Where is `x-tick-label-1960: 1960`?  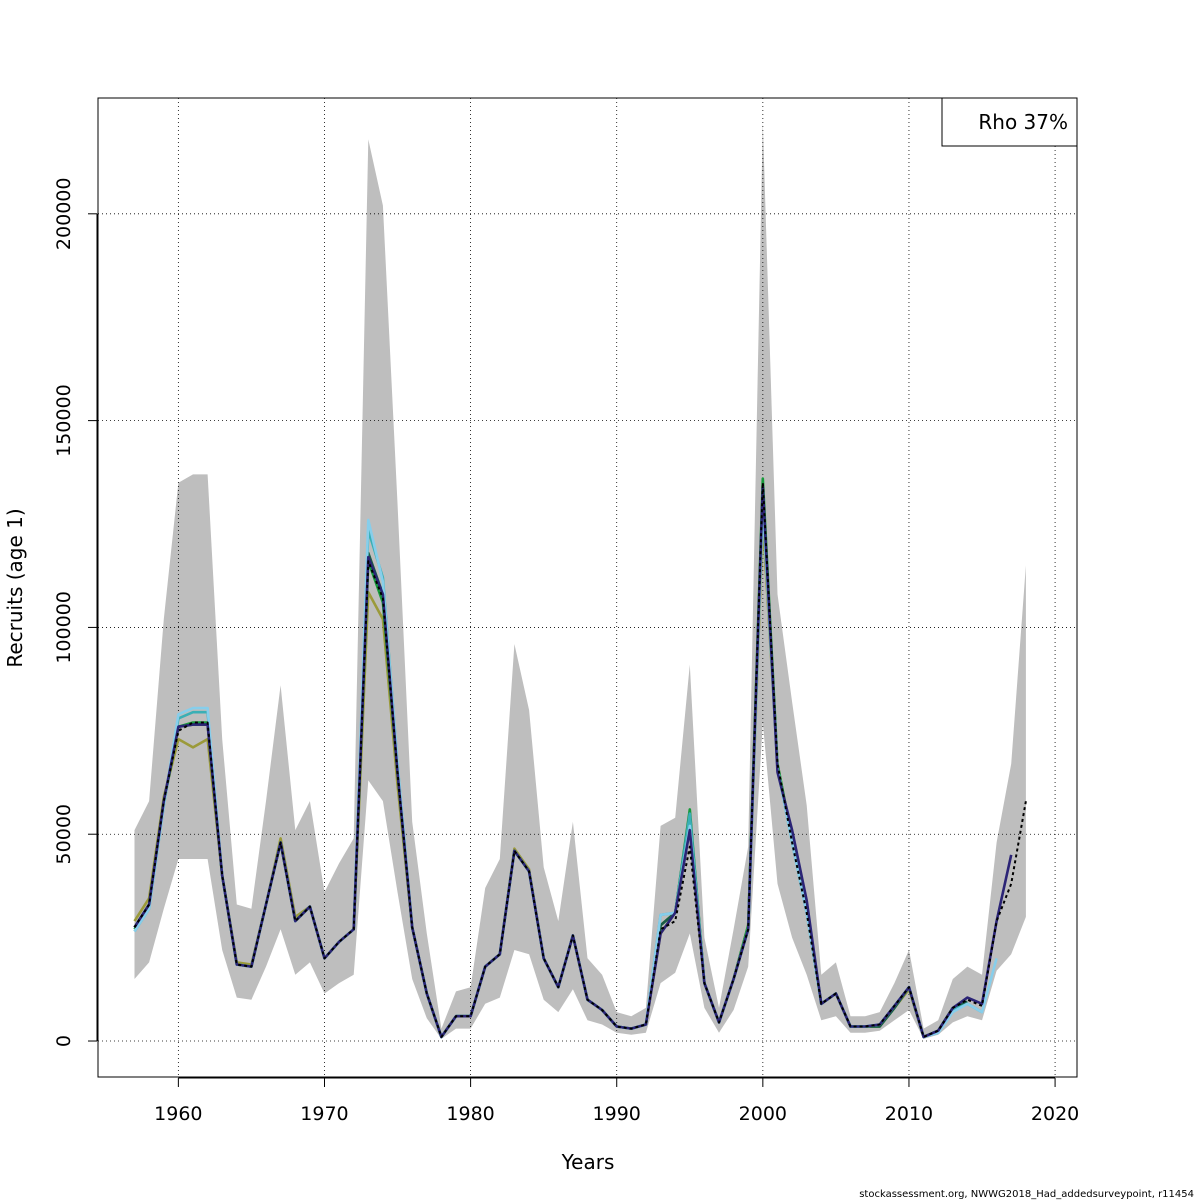 x-tick-label-1960: 1960 is located at coordinates (178, 1114).